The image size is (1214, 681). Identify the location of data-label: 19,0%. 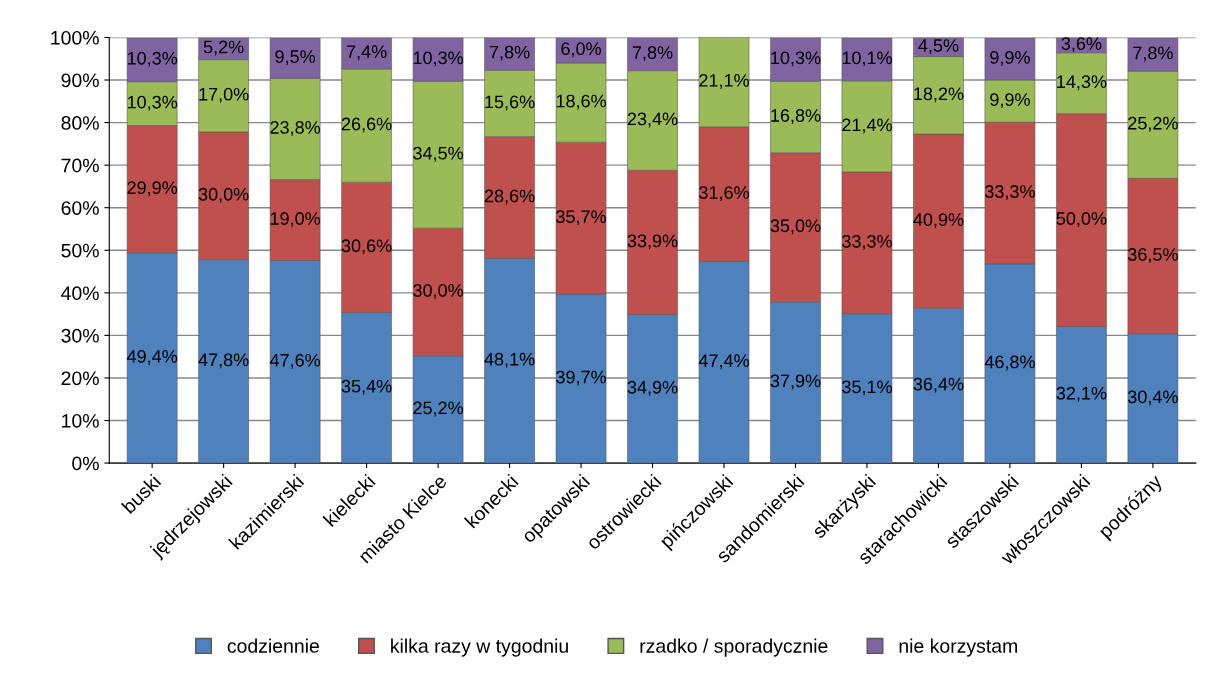
(295, 220).